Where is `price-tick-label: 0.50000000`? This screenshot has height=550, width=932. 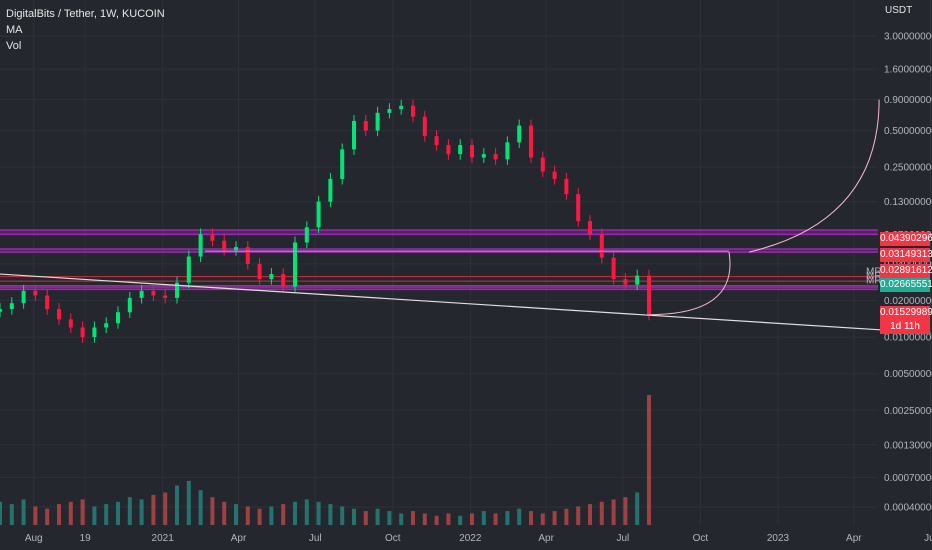 price-tick-label: 0.50000000 is located at coordinates (908, 131).